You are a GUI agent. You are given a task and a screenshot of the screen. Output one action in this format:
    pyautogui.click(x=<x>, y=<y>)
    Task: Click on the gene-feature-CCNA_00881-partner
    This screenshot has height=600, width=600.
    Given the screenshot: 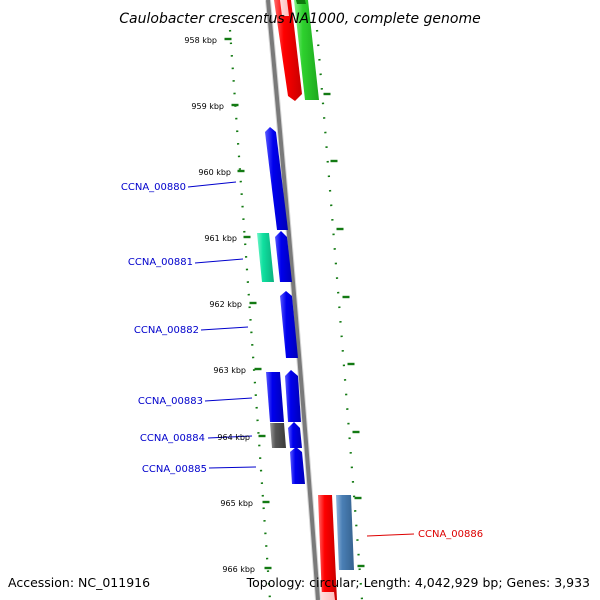 What is the action you would take?
    pyautogui.click(x=283, y=256)
    